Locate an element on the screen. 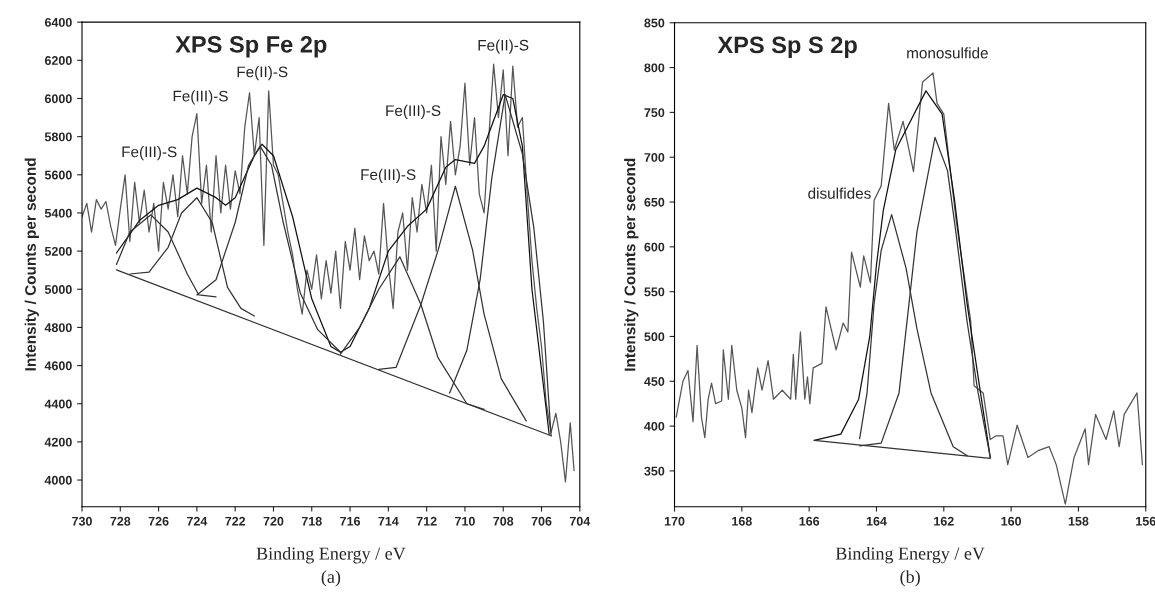  y-tick-label: 4200 is located at coordinates (58, 442).